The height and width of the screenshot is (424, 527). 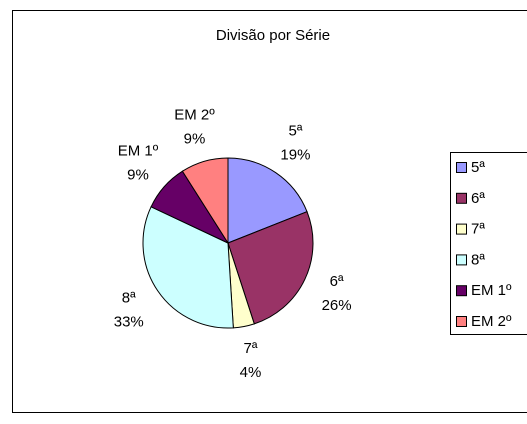 I want to click on legend-label: 8ª, so click(x=478, y=259).